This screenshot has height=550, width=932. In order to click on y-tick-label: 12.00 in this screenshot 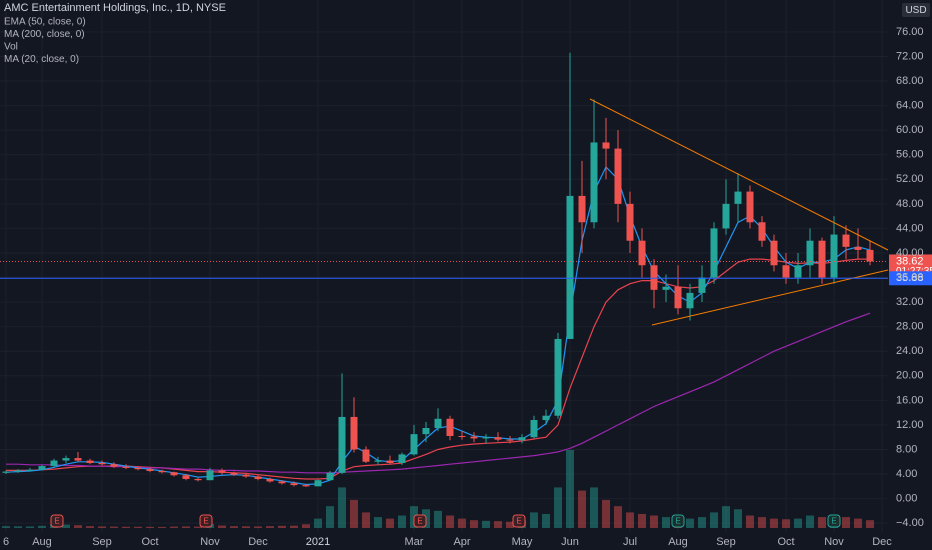, I will do `click(910, 425)`.